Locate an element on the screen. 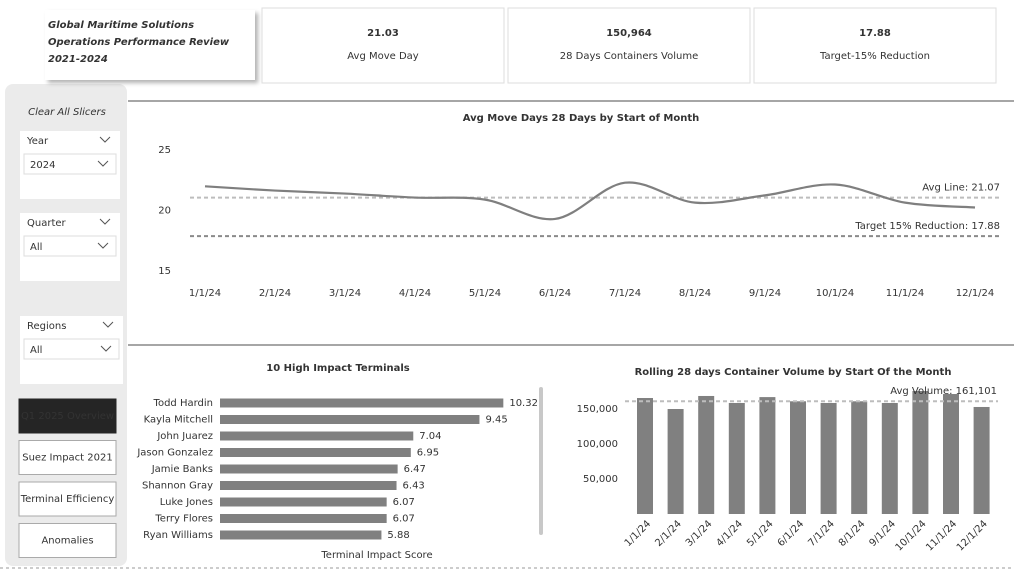  slicer-label: Year is located at coordinates (37, 141).